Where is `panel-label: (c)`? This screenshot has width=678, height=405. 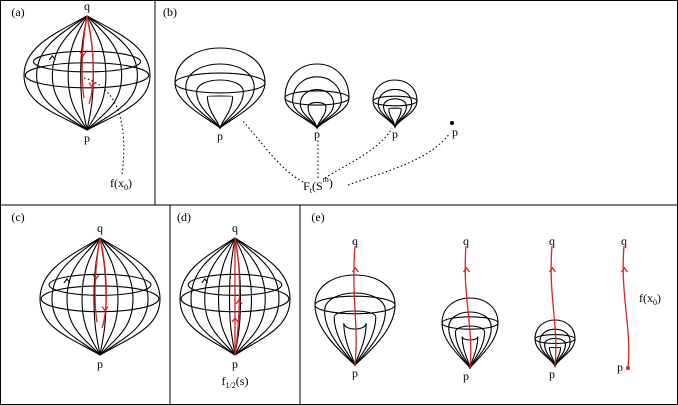
panel-label: (c) is located at coordinates (17, 217).